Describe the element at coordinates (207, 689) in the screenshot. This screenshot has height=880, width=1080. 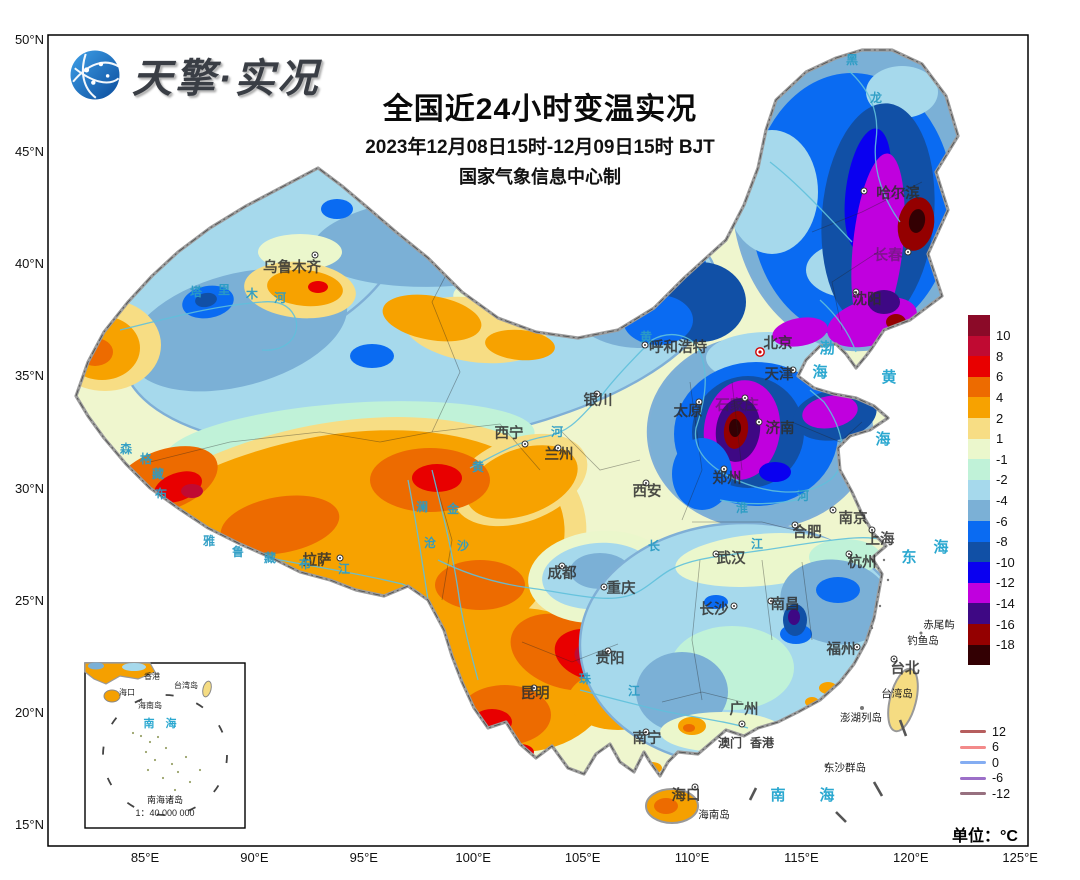
I see `inset-taiwan` at that location.